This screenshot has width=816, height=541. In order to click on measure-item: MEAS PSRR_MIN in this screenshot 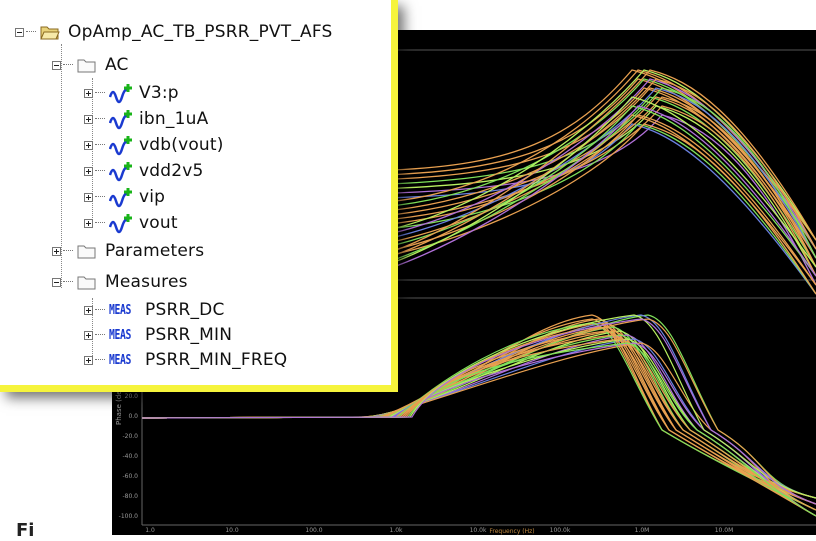, I will do `click(158, 335)`.